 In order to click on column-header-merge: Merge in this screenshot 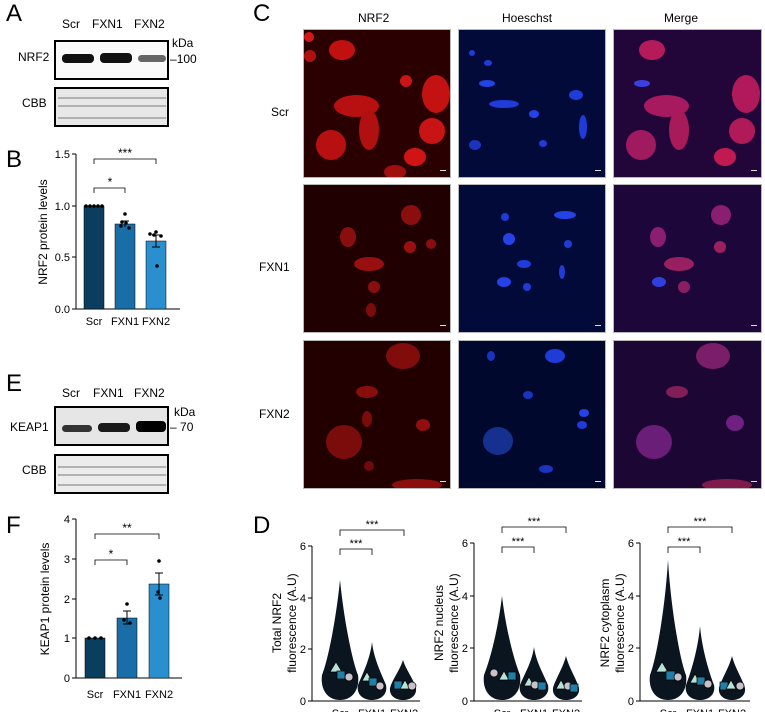, I will do `click(681, 18)`.